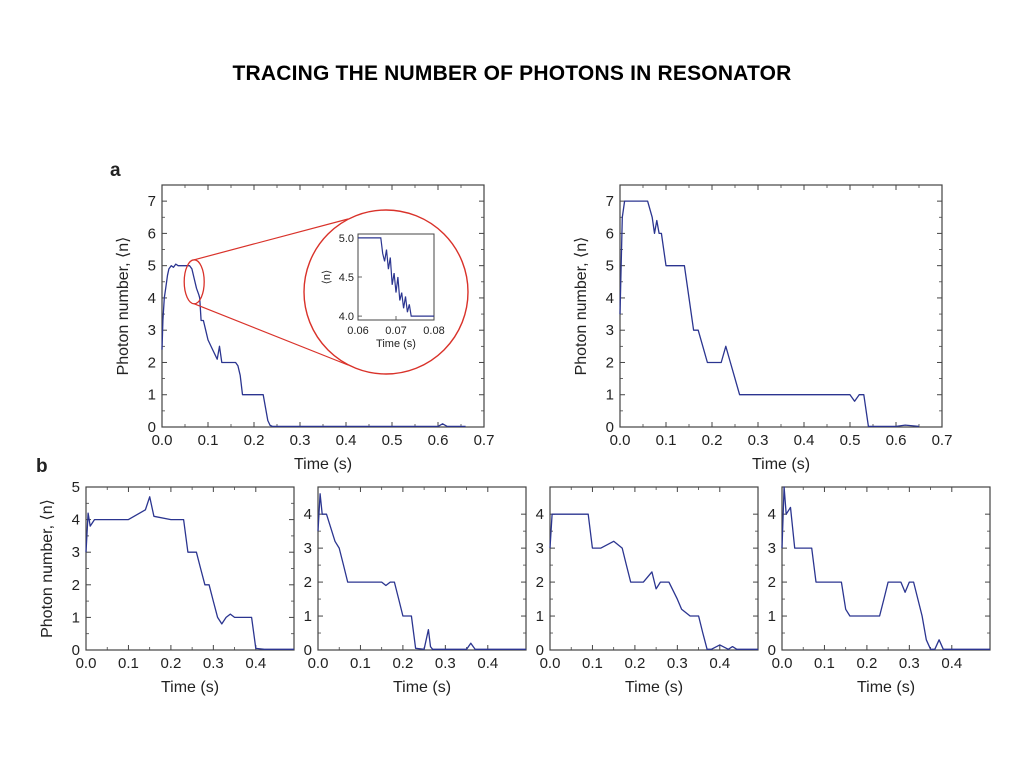 Image resolution: width=1024 pixels, height=768 pixels. I want to click on inset-y-axis-title: ⟨n⟩, so click(327, 277).